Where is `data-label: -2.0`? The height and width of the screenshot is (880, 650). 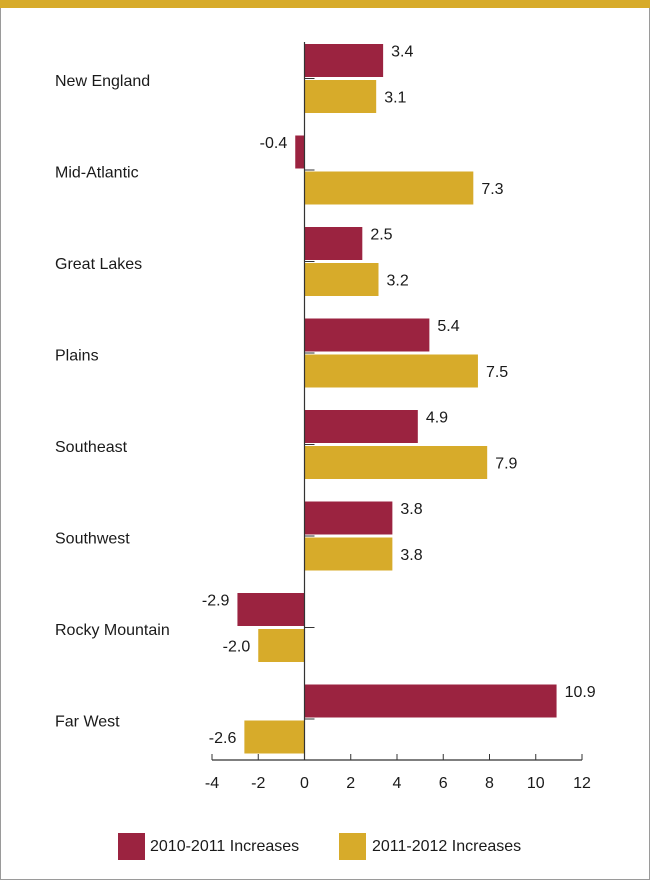 data-label: -2.0 is located at coordinates (237, 647).